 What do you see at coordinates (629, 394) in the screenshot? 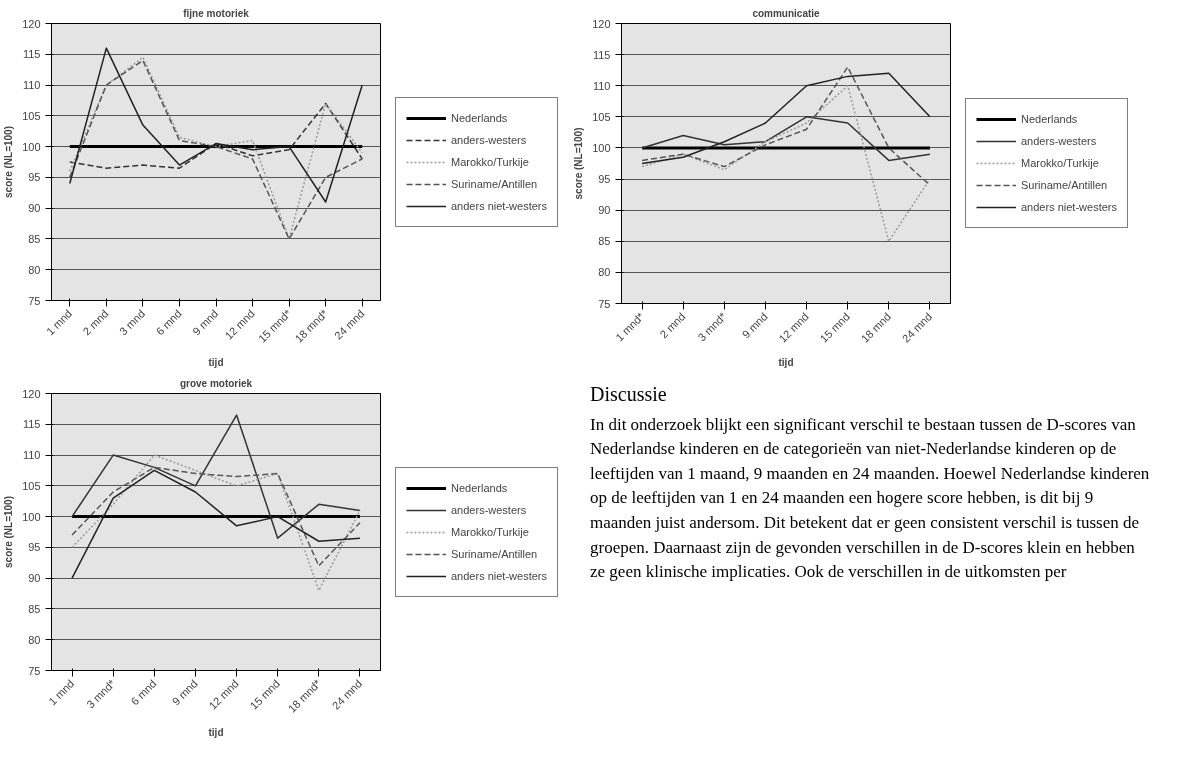
I see `text: Discussie` at bounding box center [629, 394].